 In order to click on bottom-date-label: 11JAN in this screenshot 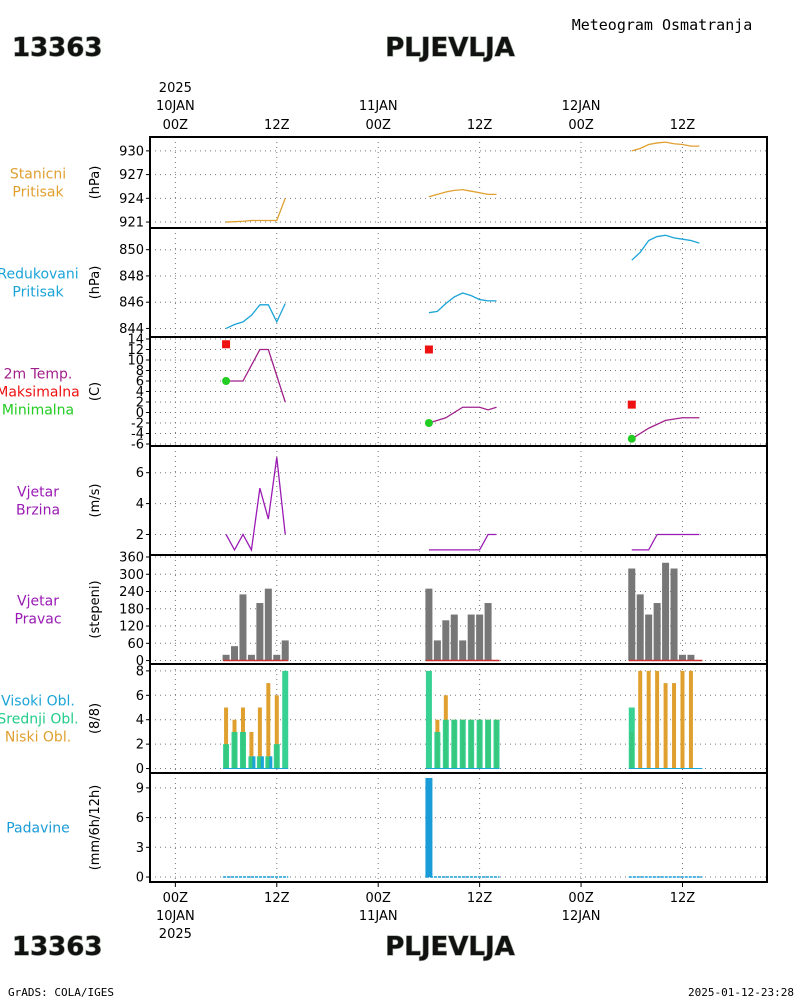, I will do `click(378, 916)`.